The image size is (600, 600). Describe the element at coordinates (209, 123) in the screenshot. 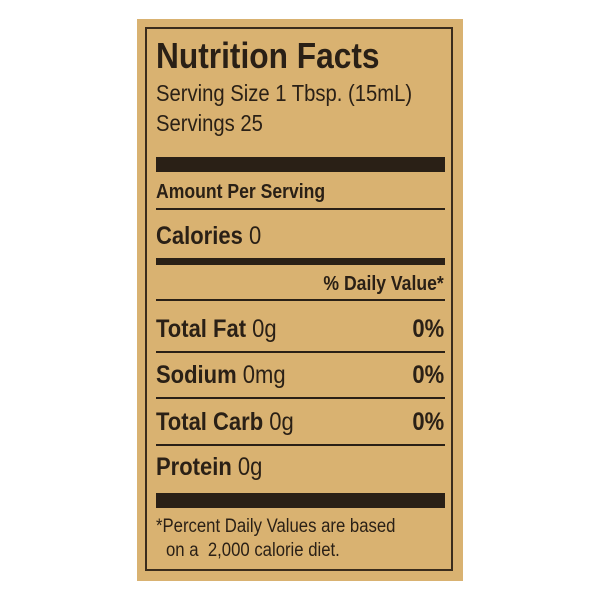

I see `servings: Servings 25` at that location.